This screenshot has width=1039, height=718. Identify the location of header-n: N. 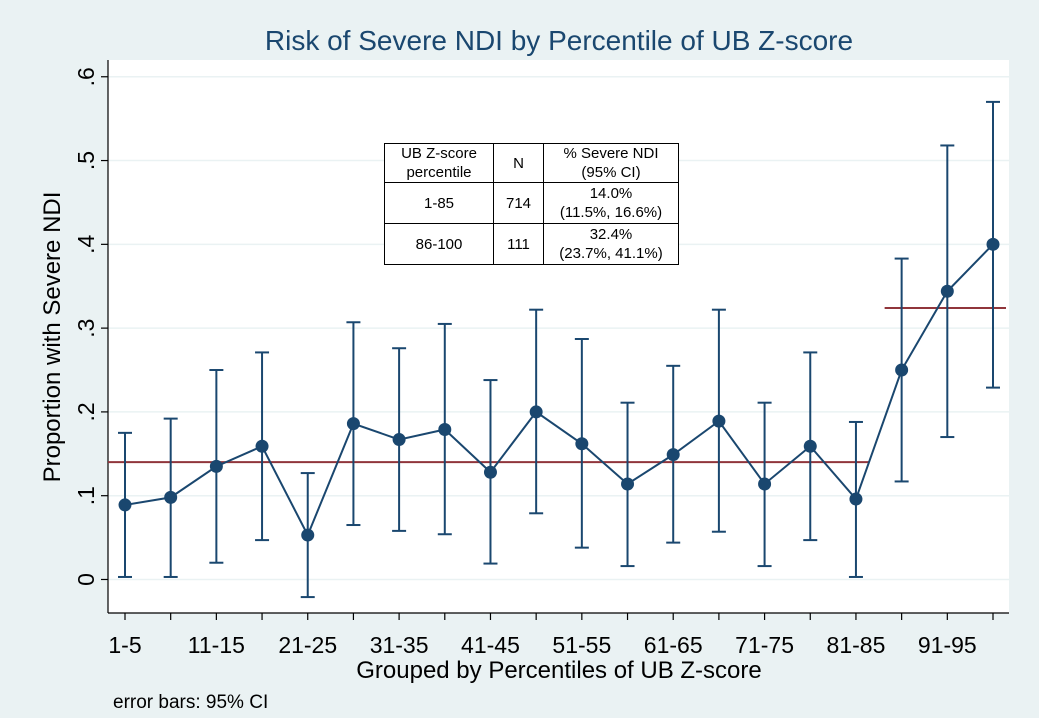
(518, 163).